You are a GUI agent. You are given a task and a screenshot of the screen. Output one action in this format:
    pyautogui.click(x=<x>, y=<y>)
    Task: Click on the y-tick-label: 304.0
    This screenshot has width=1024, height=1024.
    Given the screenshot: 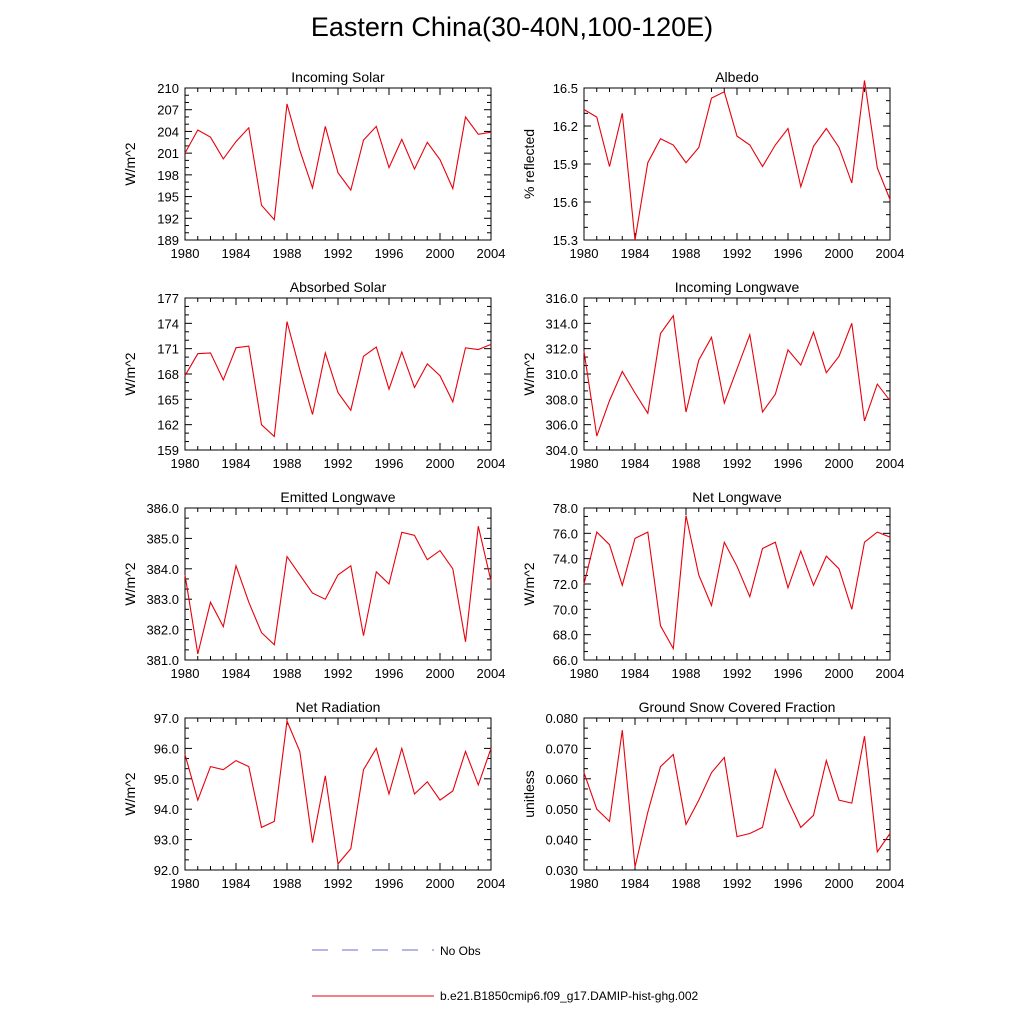 What is the action you would take?
    pyautogui.click(x=561, y=450)
    